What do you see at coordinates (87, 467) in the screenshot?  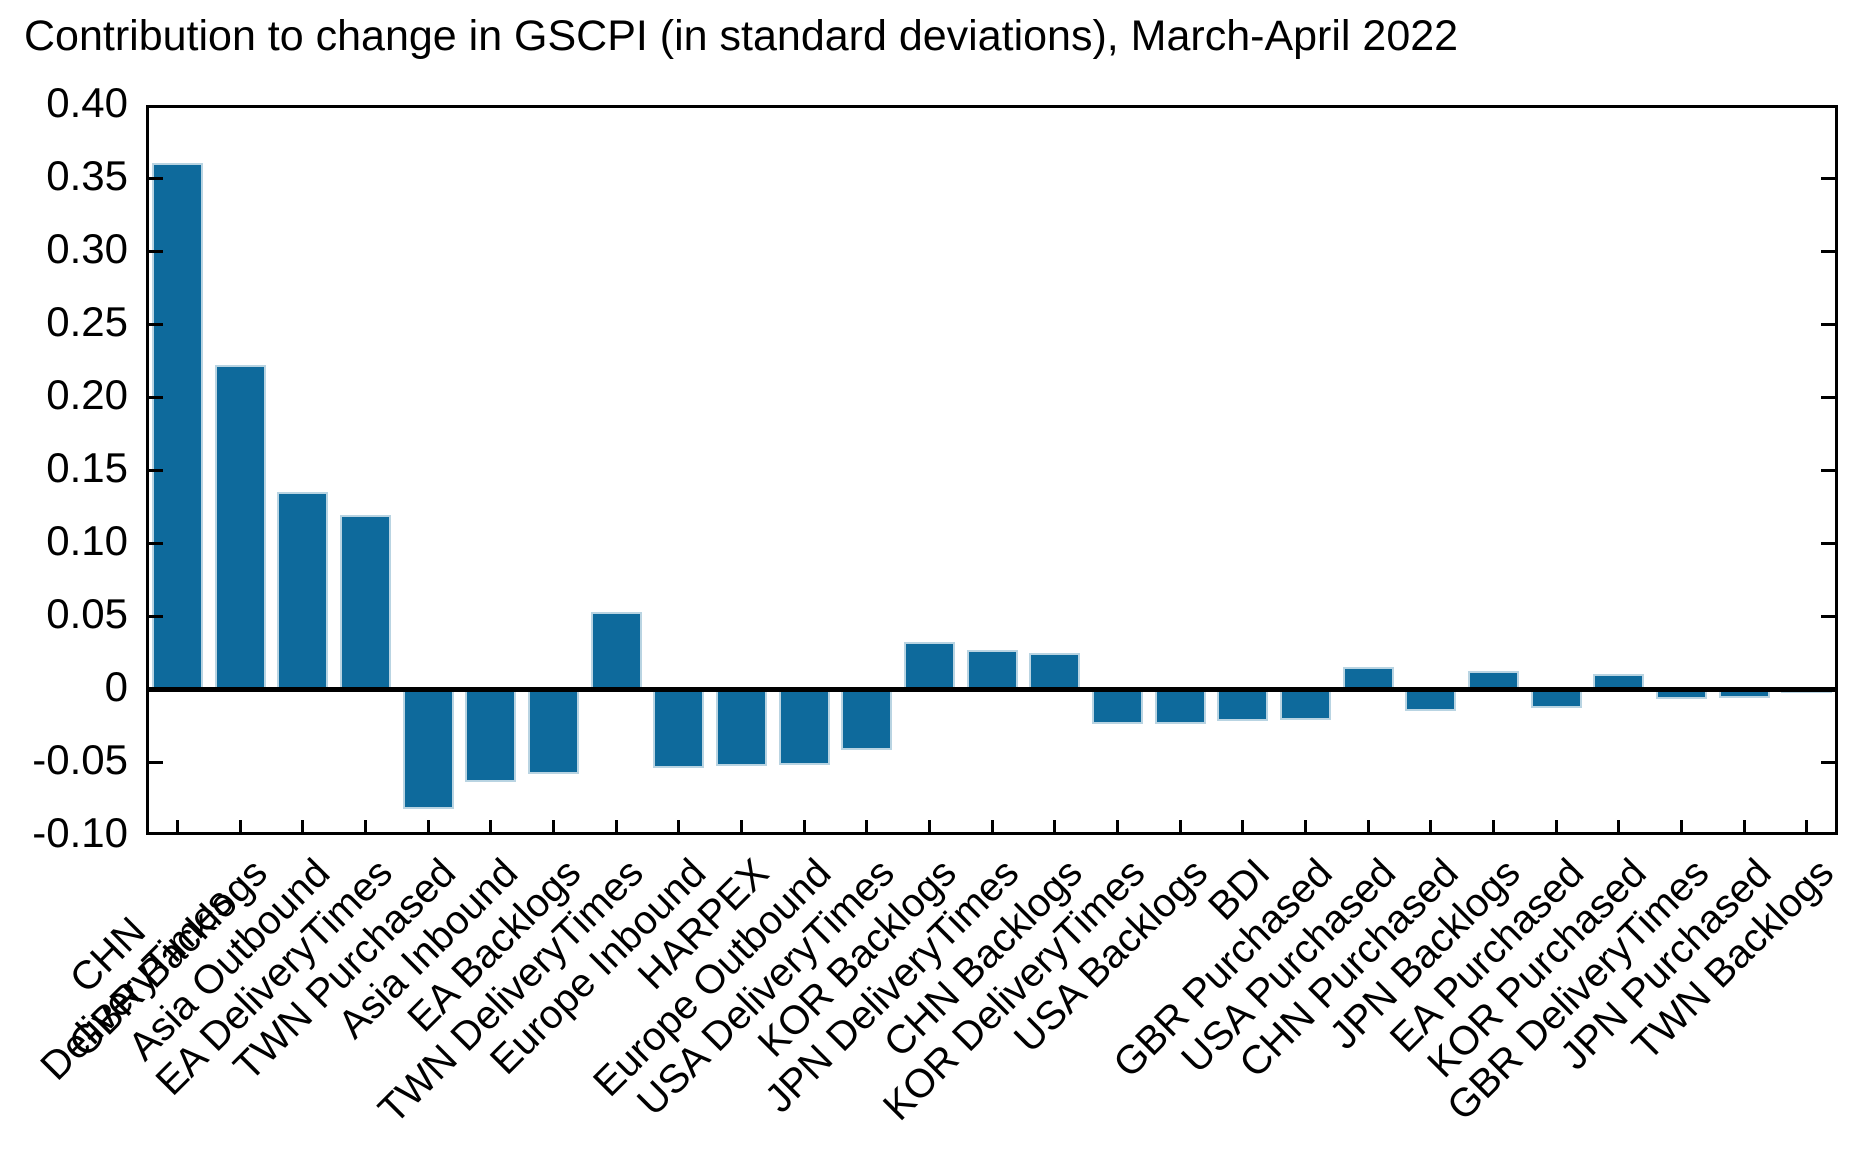 I see `y-tick-label: 0.15` at bounding box center [87, 467].